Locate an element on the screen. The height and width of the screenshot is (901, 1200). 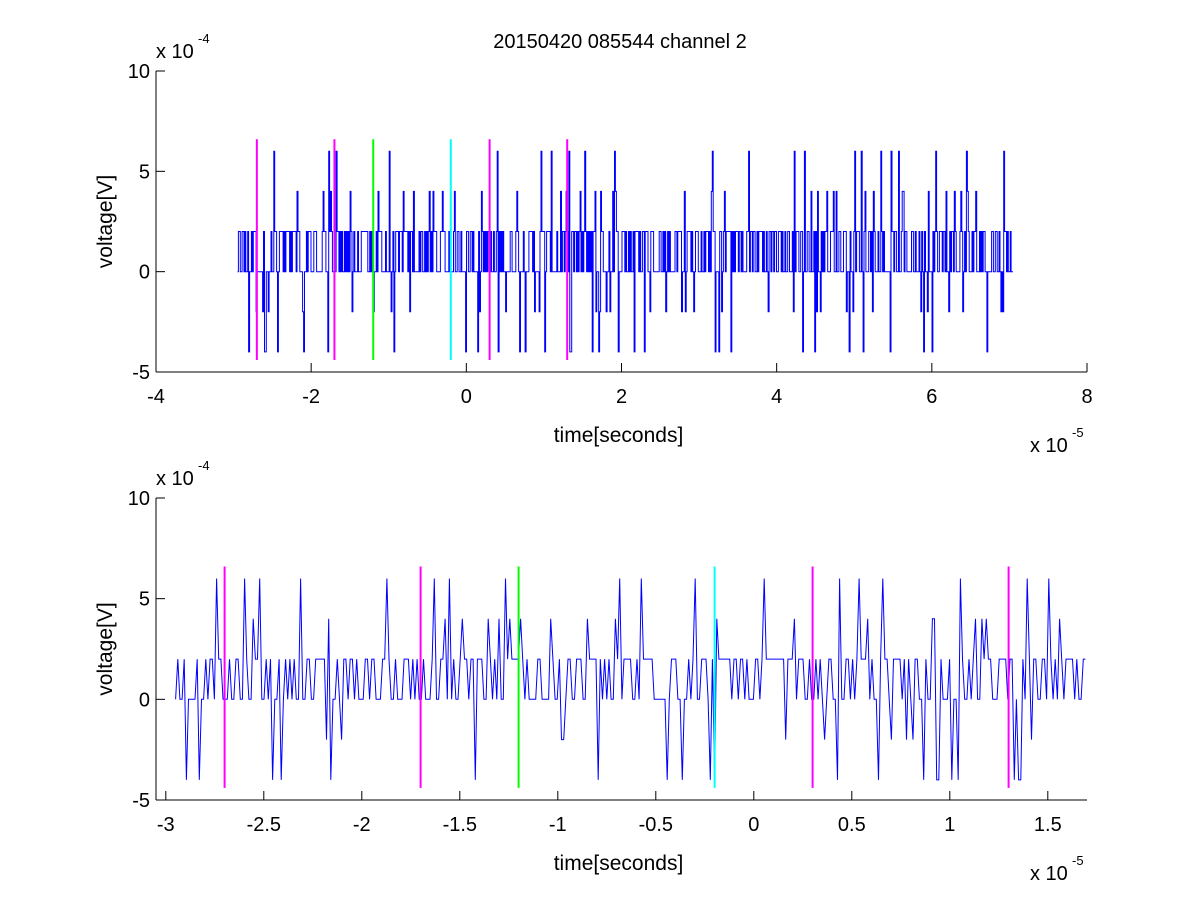
figure-title: 20150420 085544 channel 2 is located at coordinates (620, 42).